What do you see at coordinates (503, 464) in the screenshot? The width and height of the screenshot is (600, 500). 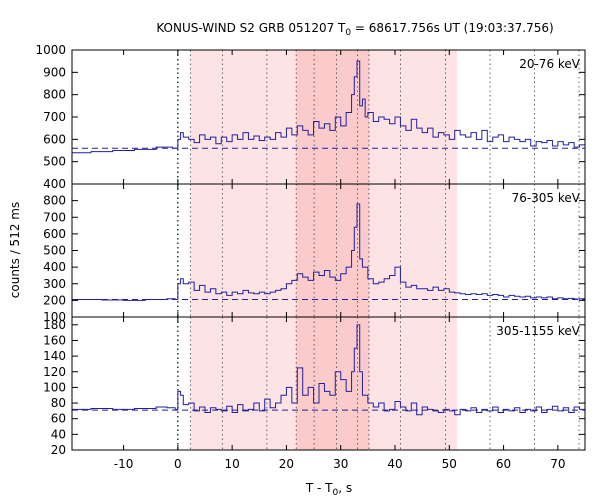 I see `x-tick-label: 60` at bounding box center [503, 464].